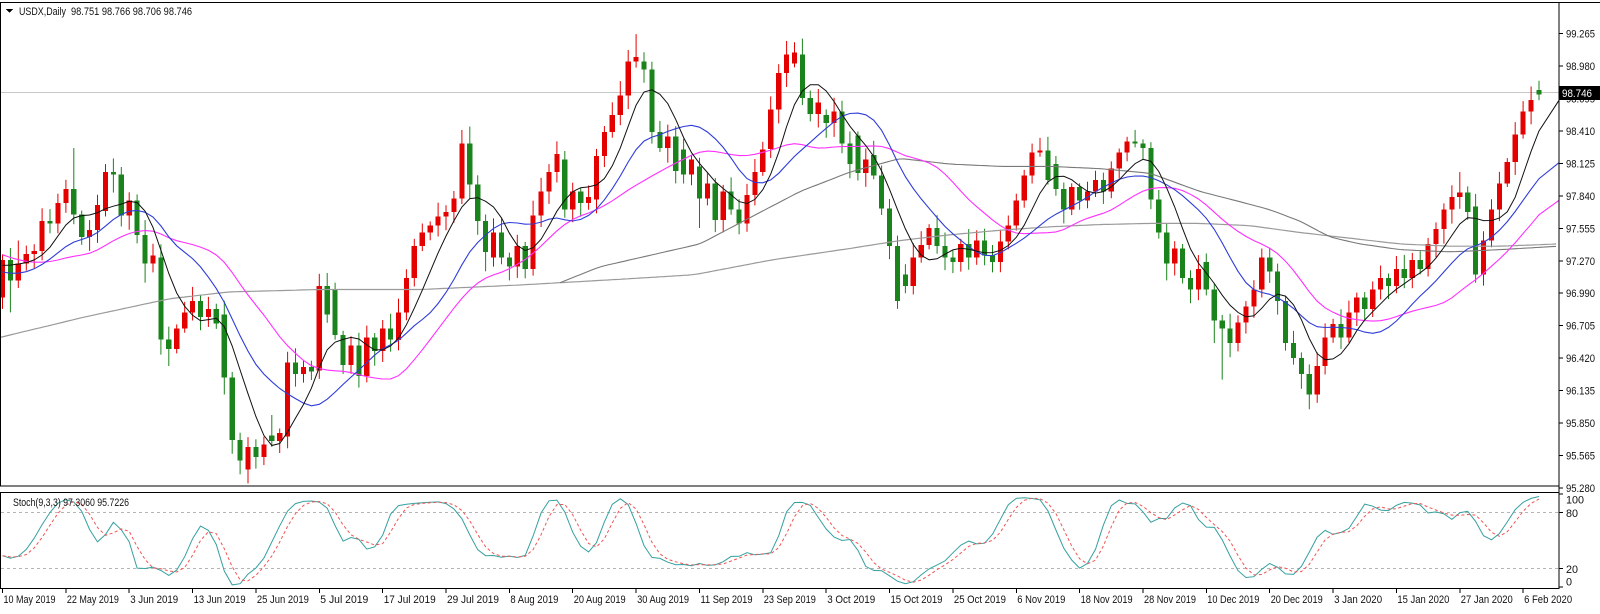 The height and width of the screenshot is (614, 1600). Describe the element at coordinates (1041, 600) in the screenshot. I see `svg-text: 6 Nov 2019` at that location.